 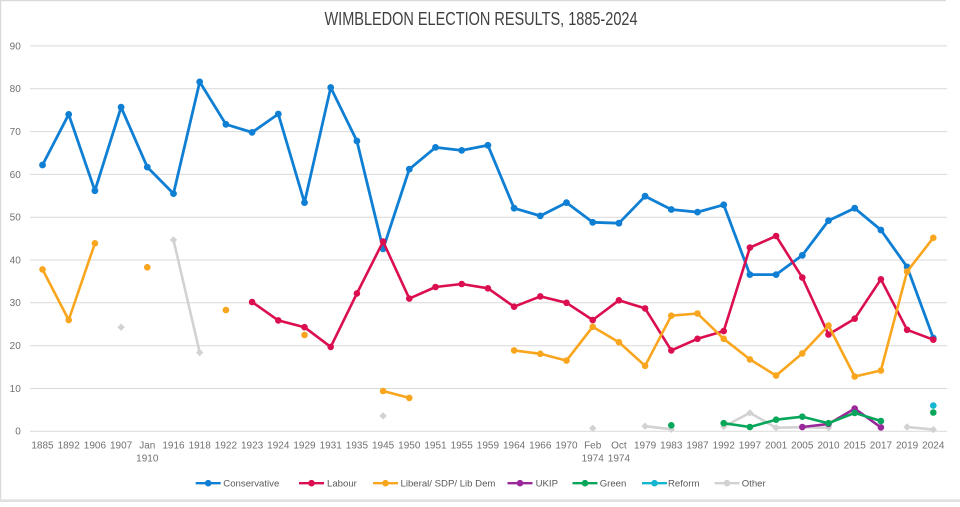 I want to click on svg-text: 1918, so click(x=200, y=446).